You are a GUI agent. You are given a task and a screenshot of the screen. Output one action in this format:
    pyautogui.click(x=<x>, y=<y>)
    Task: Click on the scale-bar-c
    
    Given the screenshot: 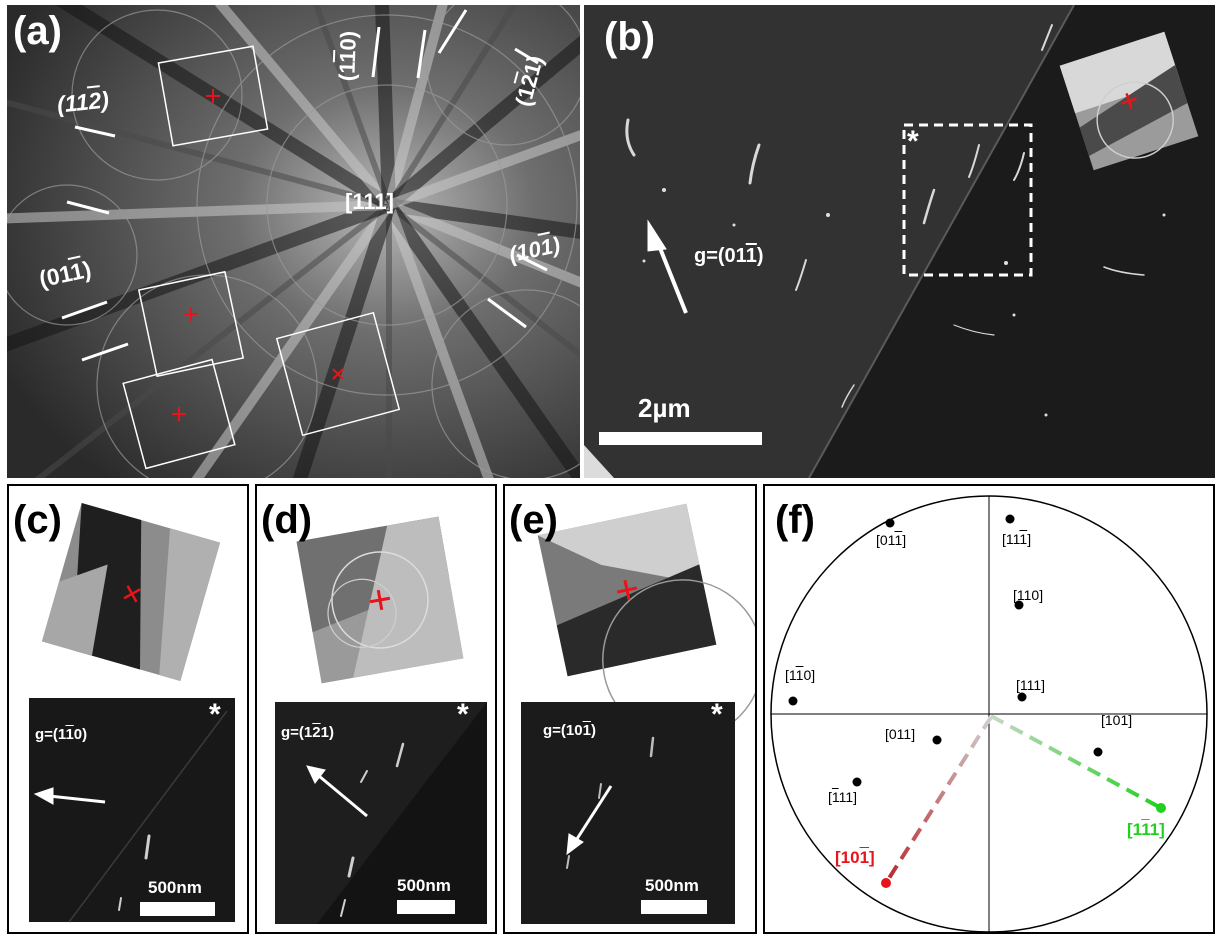 What is the action you would take?
    pyautogui.click(x=177, y=909)
    